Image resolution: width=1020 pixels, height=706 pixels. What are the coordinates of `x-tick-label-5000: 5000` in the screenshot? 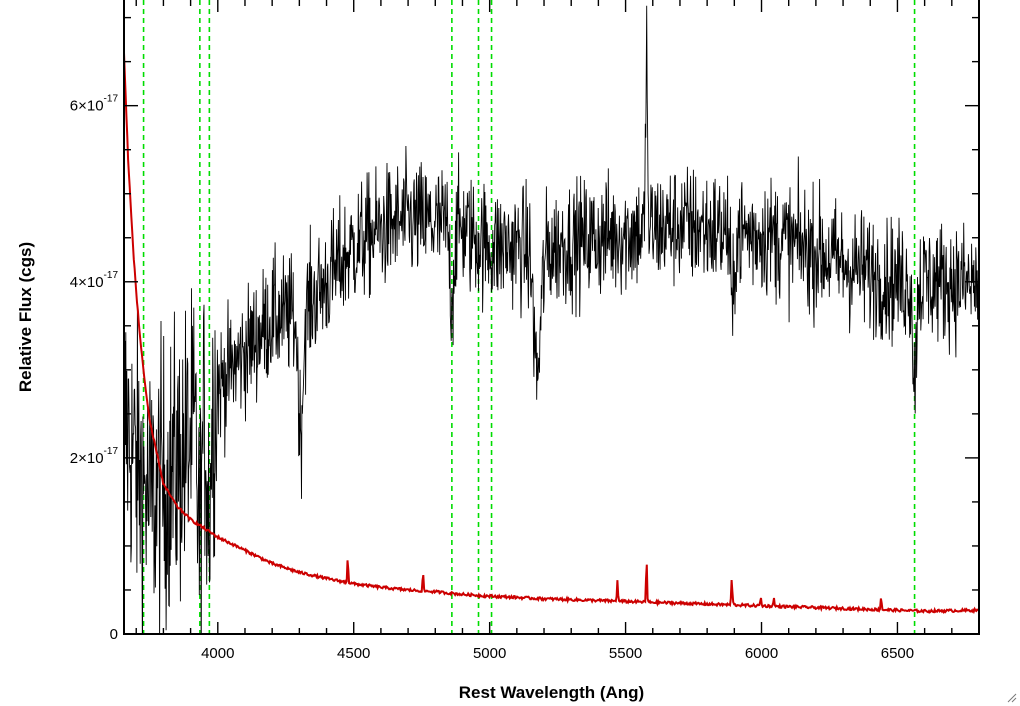 It's located at (489, 653).